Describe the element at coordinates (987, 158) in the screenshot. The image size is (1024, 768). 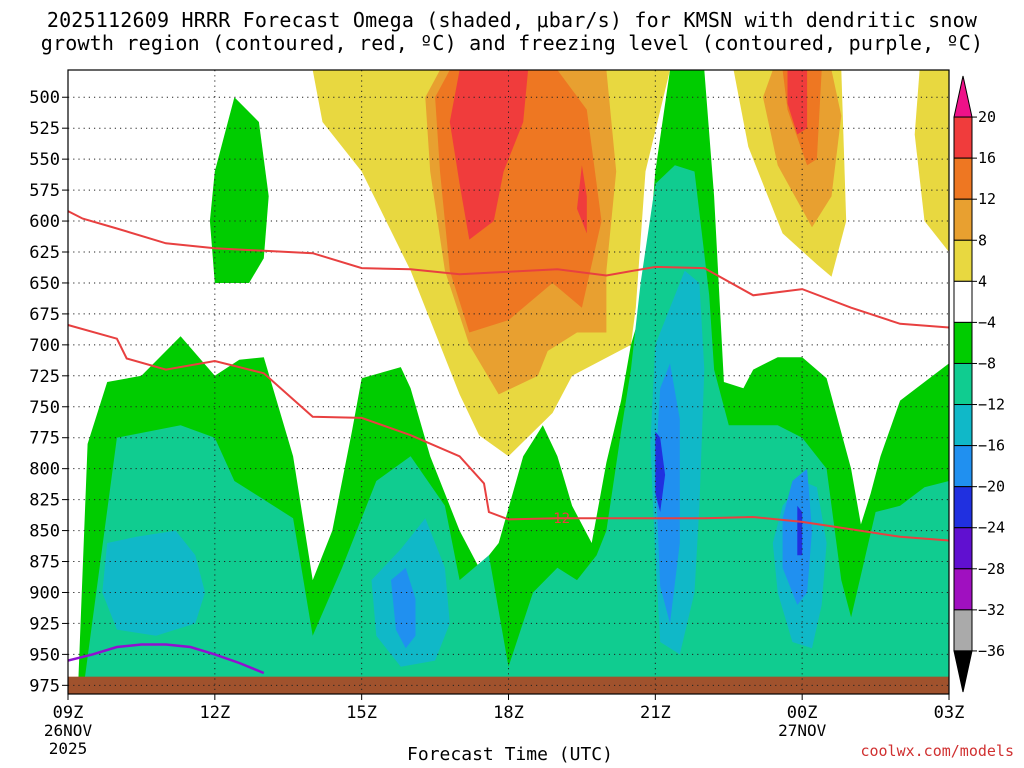
I see `colorbar-label: 16` at that location.